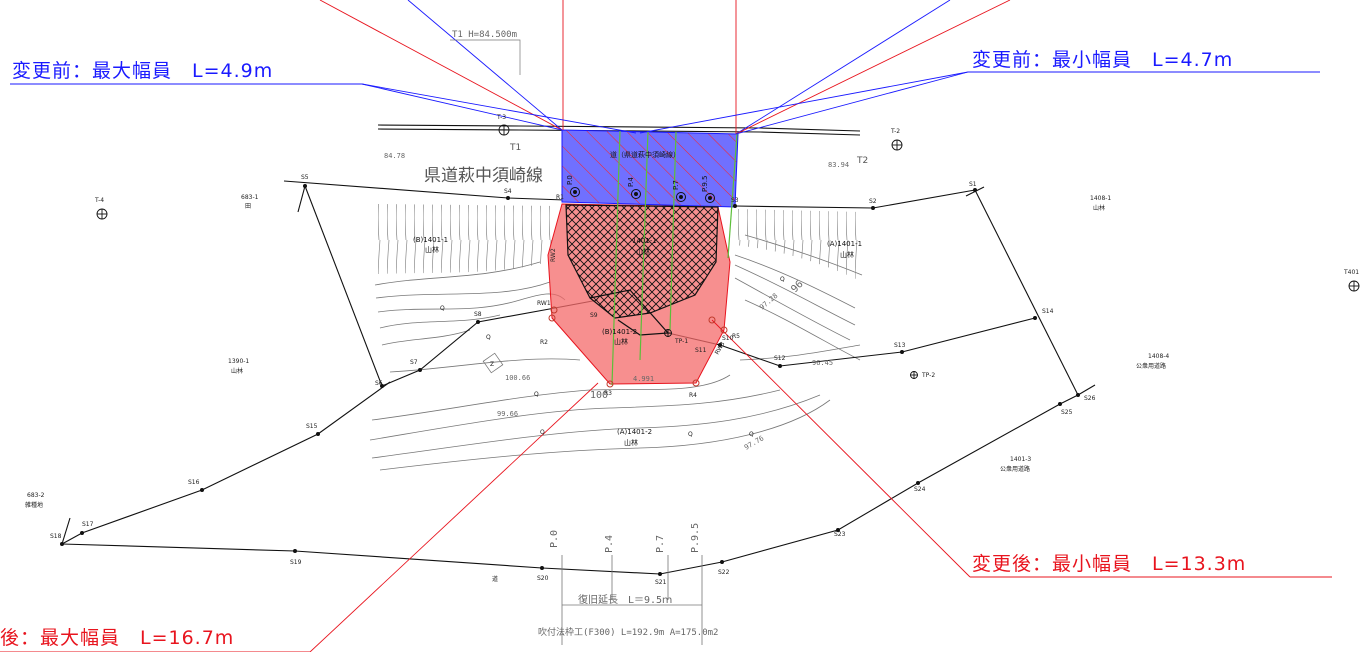  Describe the element at coordinates (736, 336) in the screenshot. I see `point-label: R5` at that location.